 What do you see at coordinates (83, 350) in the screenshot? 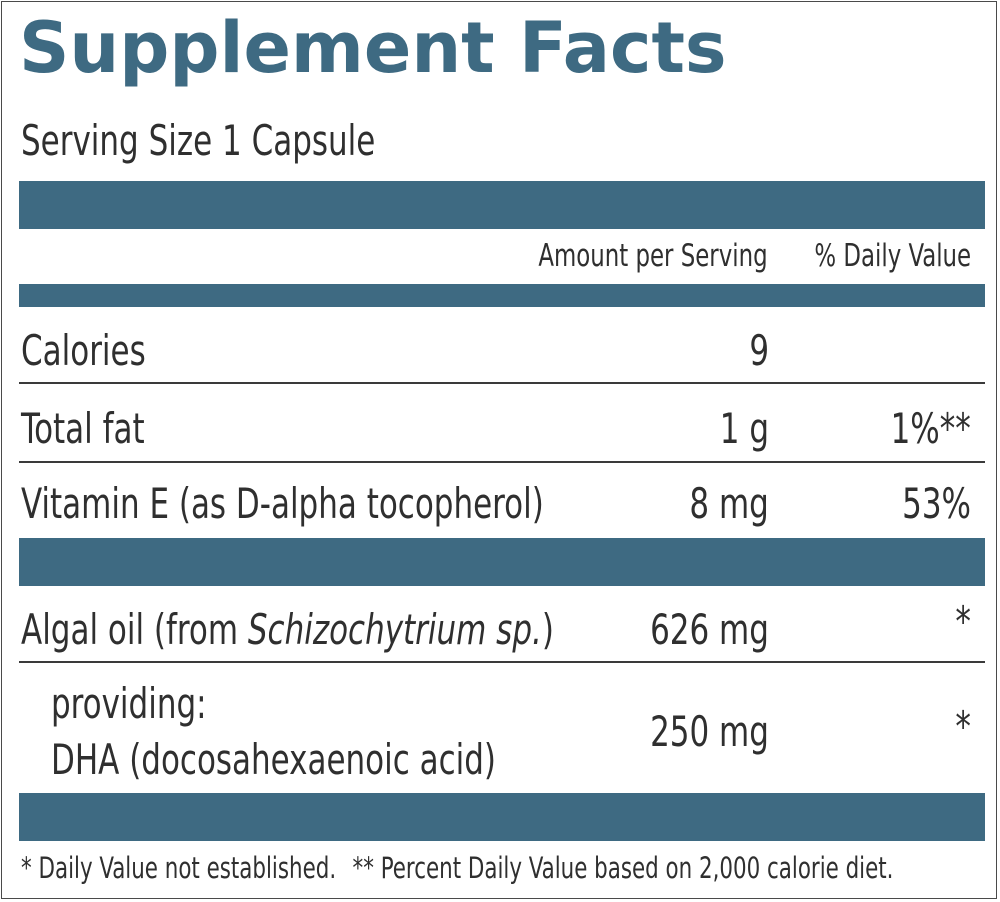
I see `row-calories-name: Calories` at bounding box center [83, 350].